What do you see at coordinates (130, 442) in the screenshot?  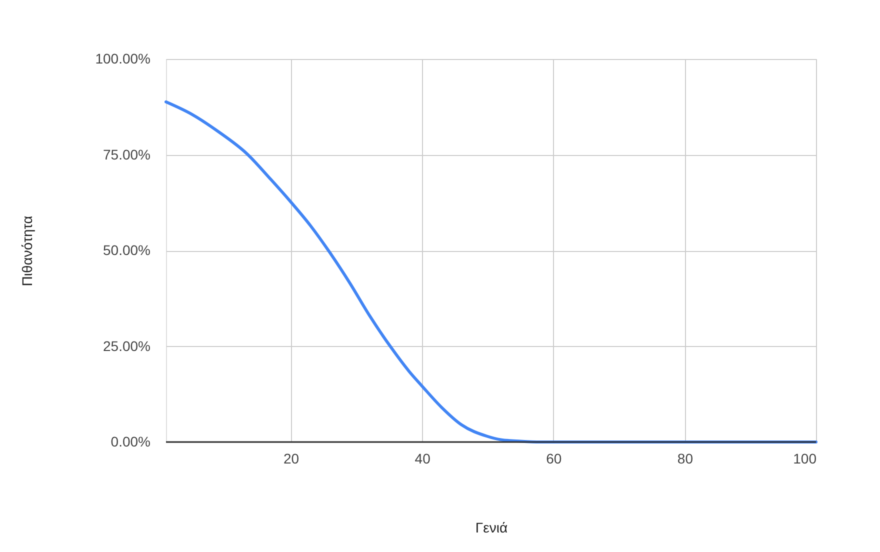 I see `y-tick-label: 0.00%` at bounding box center [130, 442].